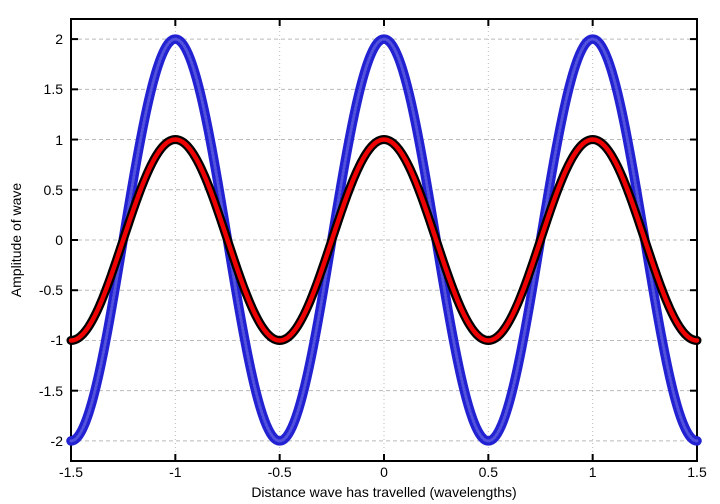 This screenshot has height=504, width=720. Describe the element at coordinates (50, 390) in the screenshot. I see `y-tick-label: -1.5` at that location.